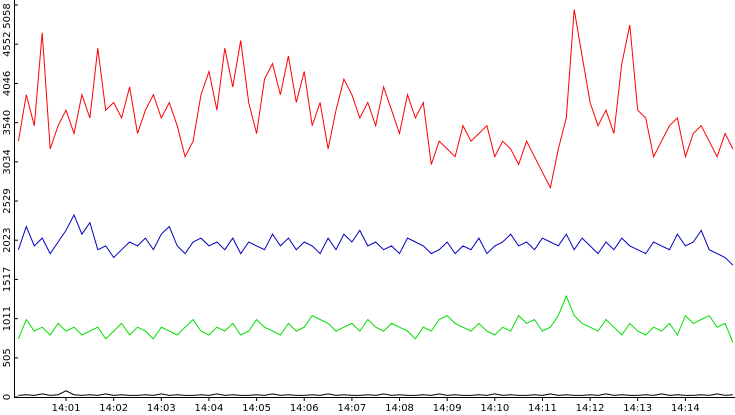  I want to click on x-tick-label: 14:05, so click(256, 408).